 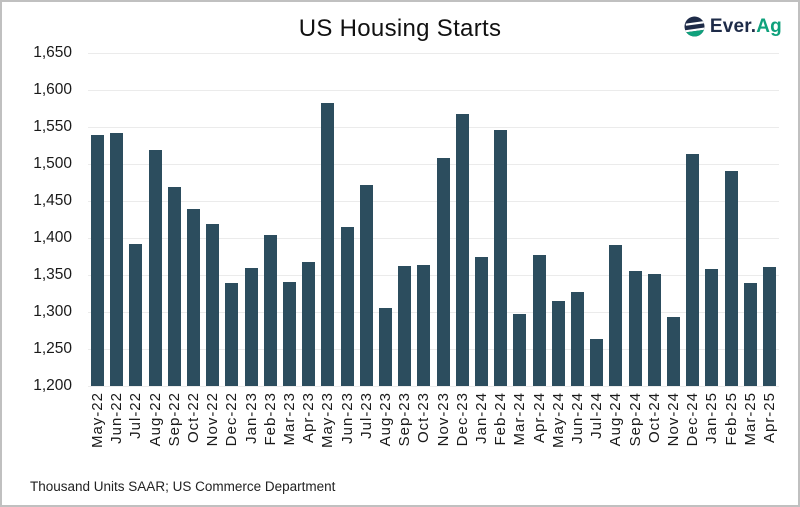 I want to click on x-axis-tick-label: Feb-23, so click(x=270, y=419).